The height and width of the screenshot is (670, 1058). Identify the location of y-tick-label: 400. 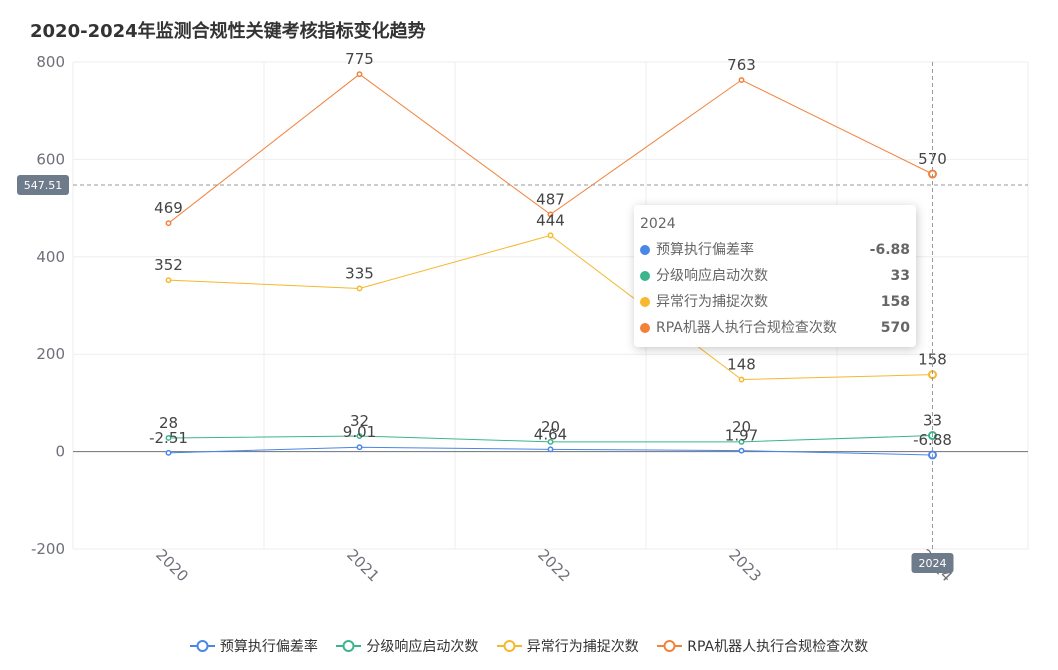
(50, 257).